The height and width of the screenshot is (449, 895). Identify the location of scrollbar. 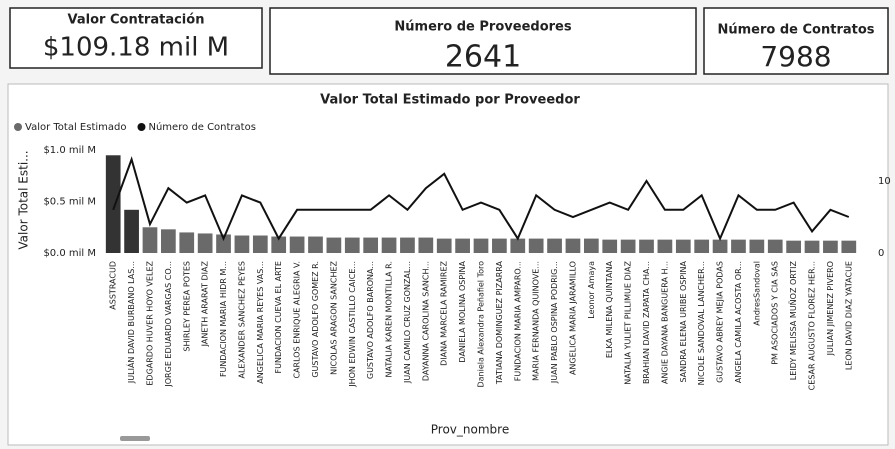
(135, 438).